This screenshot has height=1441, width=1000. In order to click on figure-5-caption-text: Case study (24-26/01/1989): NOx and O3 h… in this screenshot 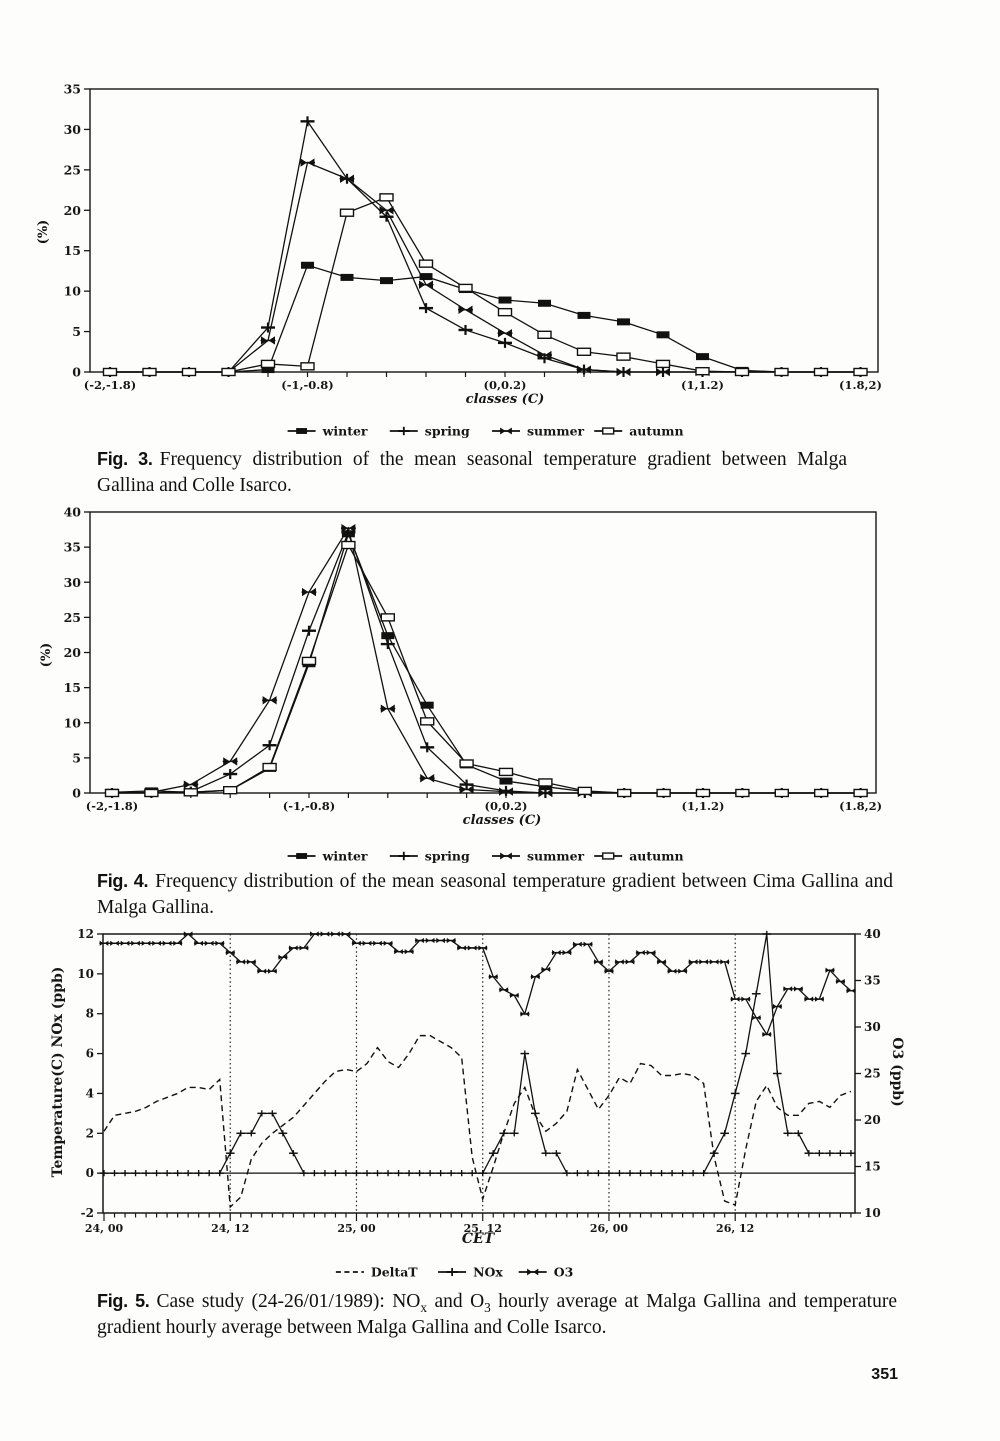, I will do `click(497, 1314)`.